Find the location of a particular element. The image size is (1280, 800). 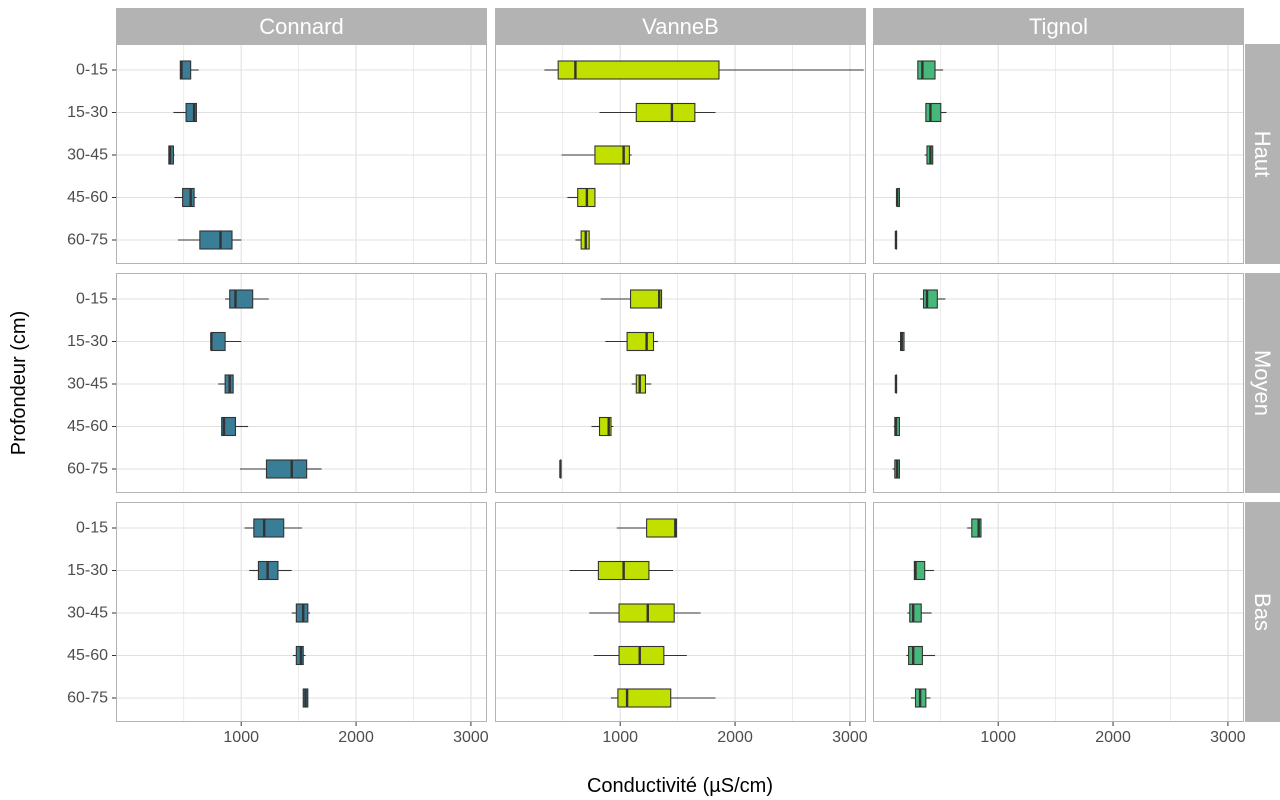

row-strip-label: Bas is located at coordinates (1262, 612).